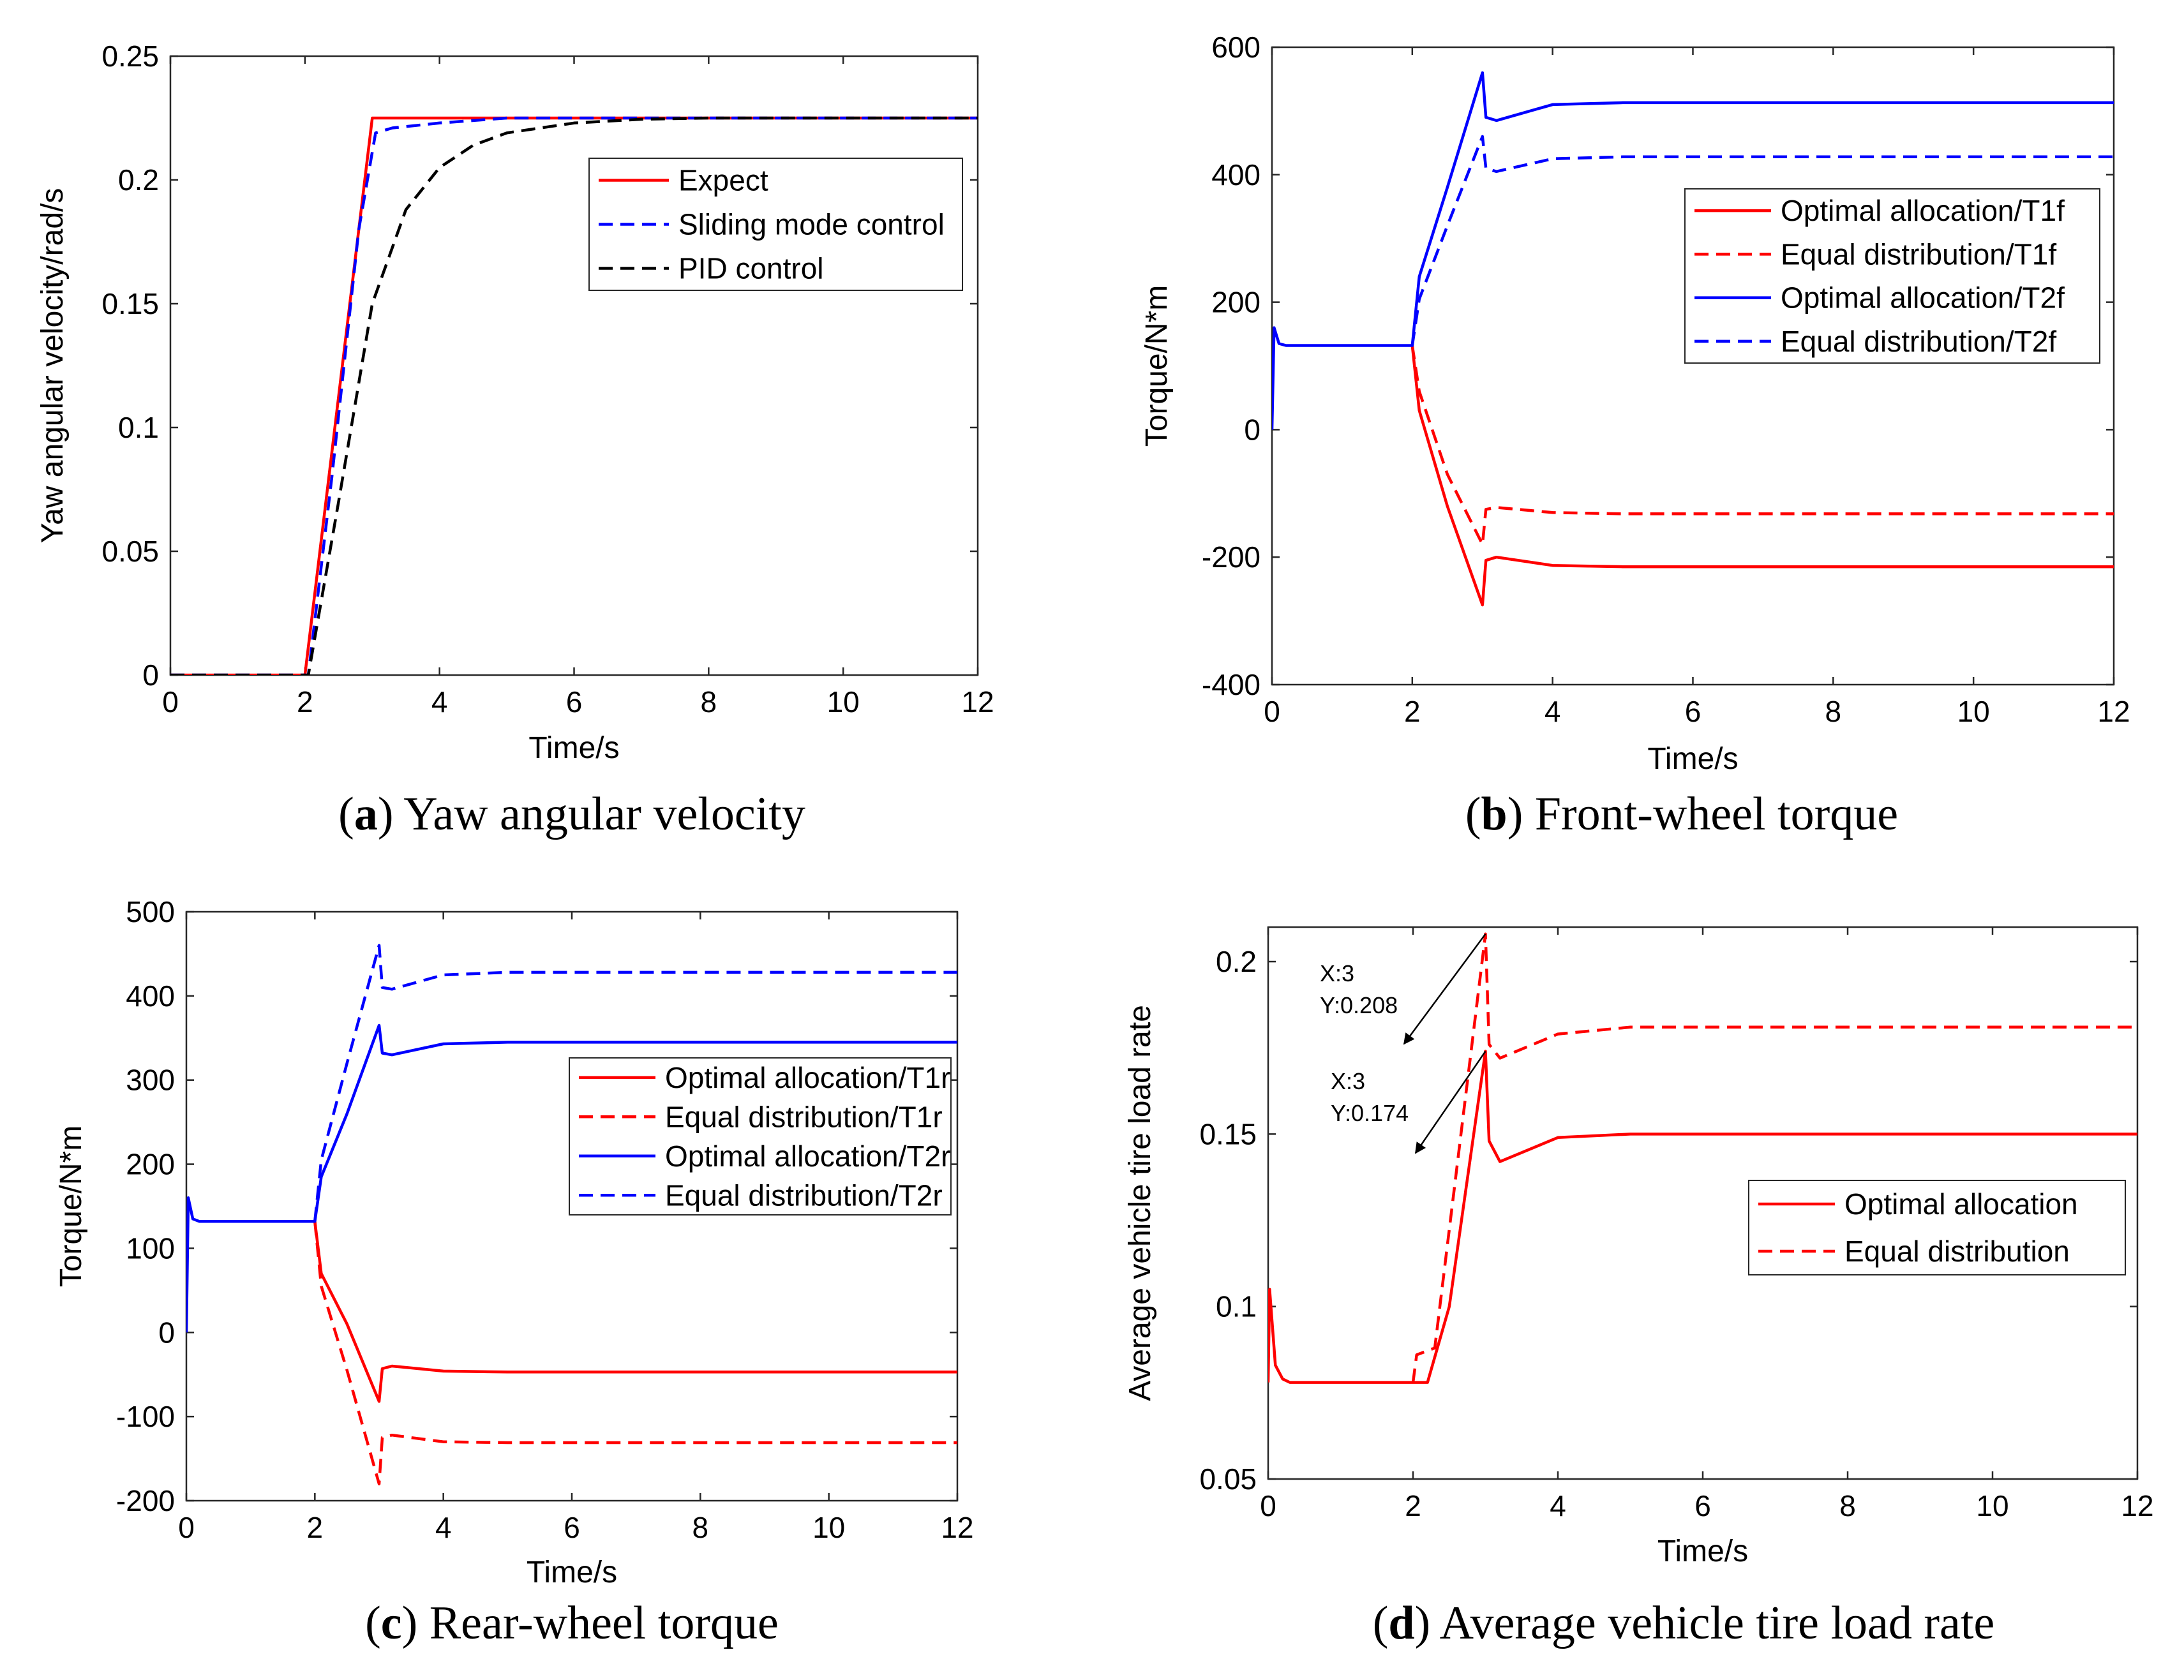  I want to click on y-tick-label: 200, so click(1235, 303).